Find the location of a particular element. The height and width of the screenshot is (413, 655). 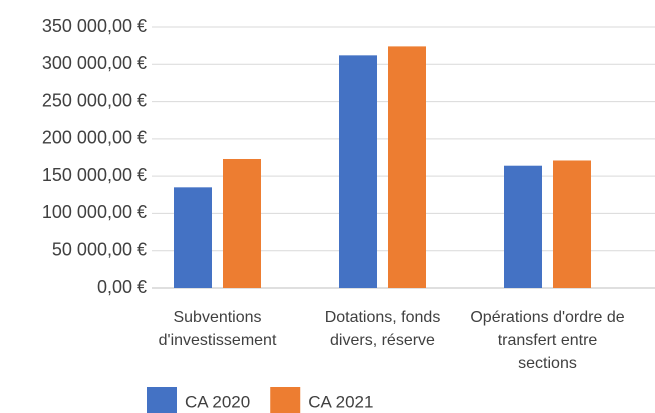

y-tick-label: 350 000,00 € is located at coordinates (94, 26).